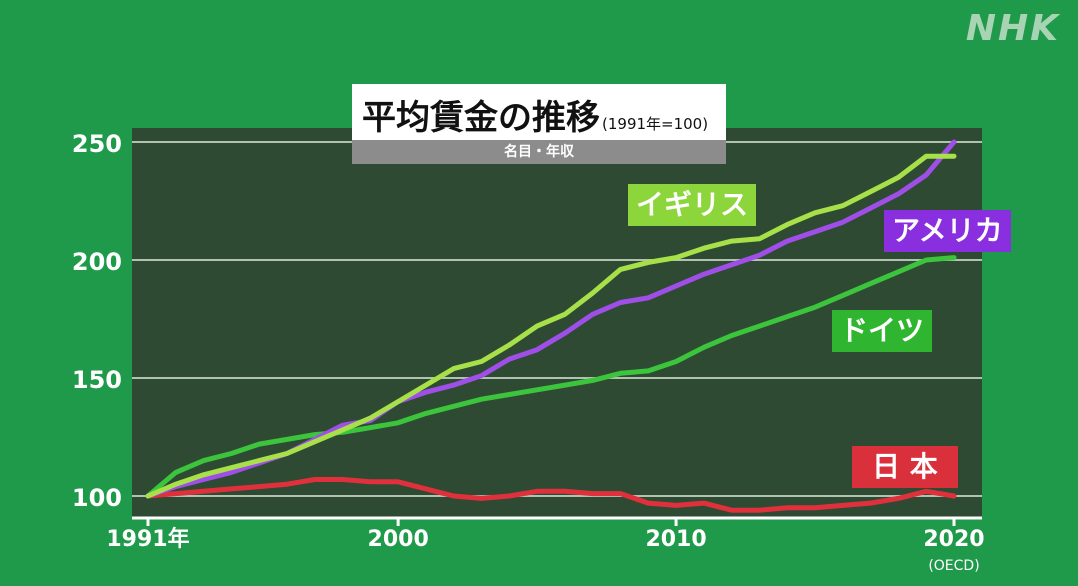 The width and height of the screenshot is (1078, 586). What do you see at coordinates (692, 205) in the screenshot?
I see `label-uk: イギリス` at bounding box center [692, 205].